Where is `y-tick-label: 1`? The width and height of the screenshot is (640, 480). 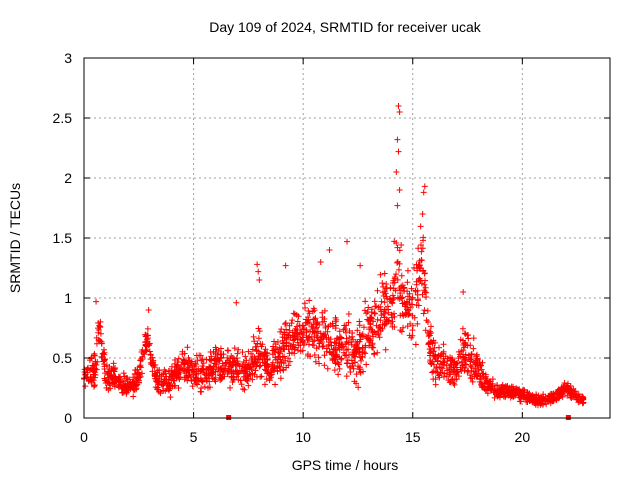
y-tick-label: 1 is located at coordinates (68, 298).